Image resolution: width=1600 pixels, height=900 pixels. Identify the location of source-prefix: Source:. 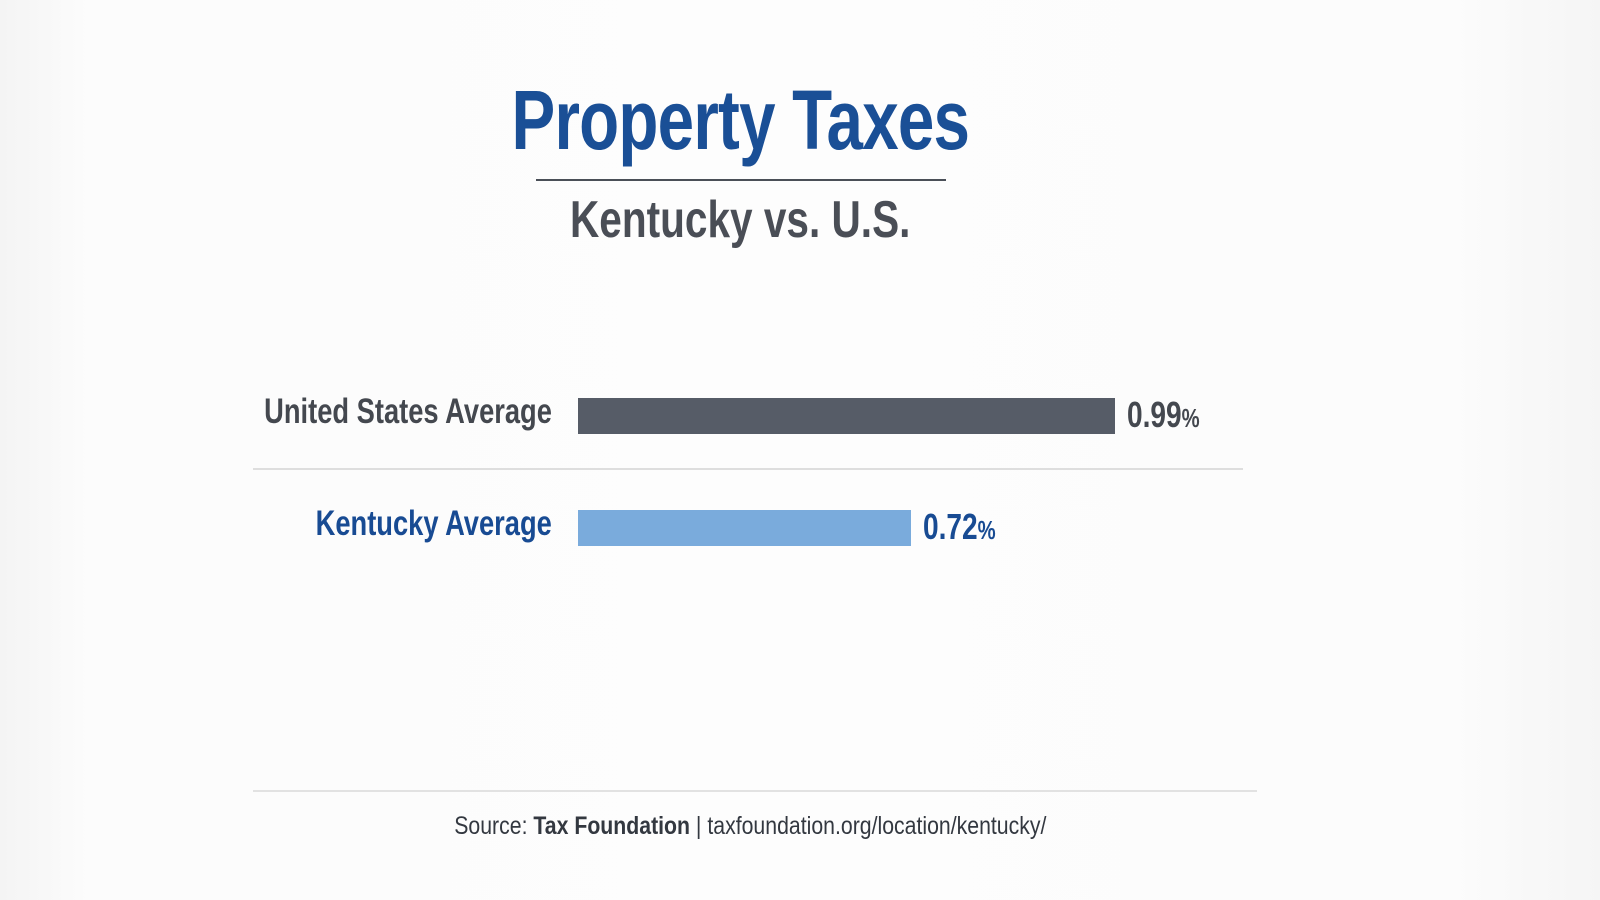
(490, 826).